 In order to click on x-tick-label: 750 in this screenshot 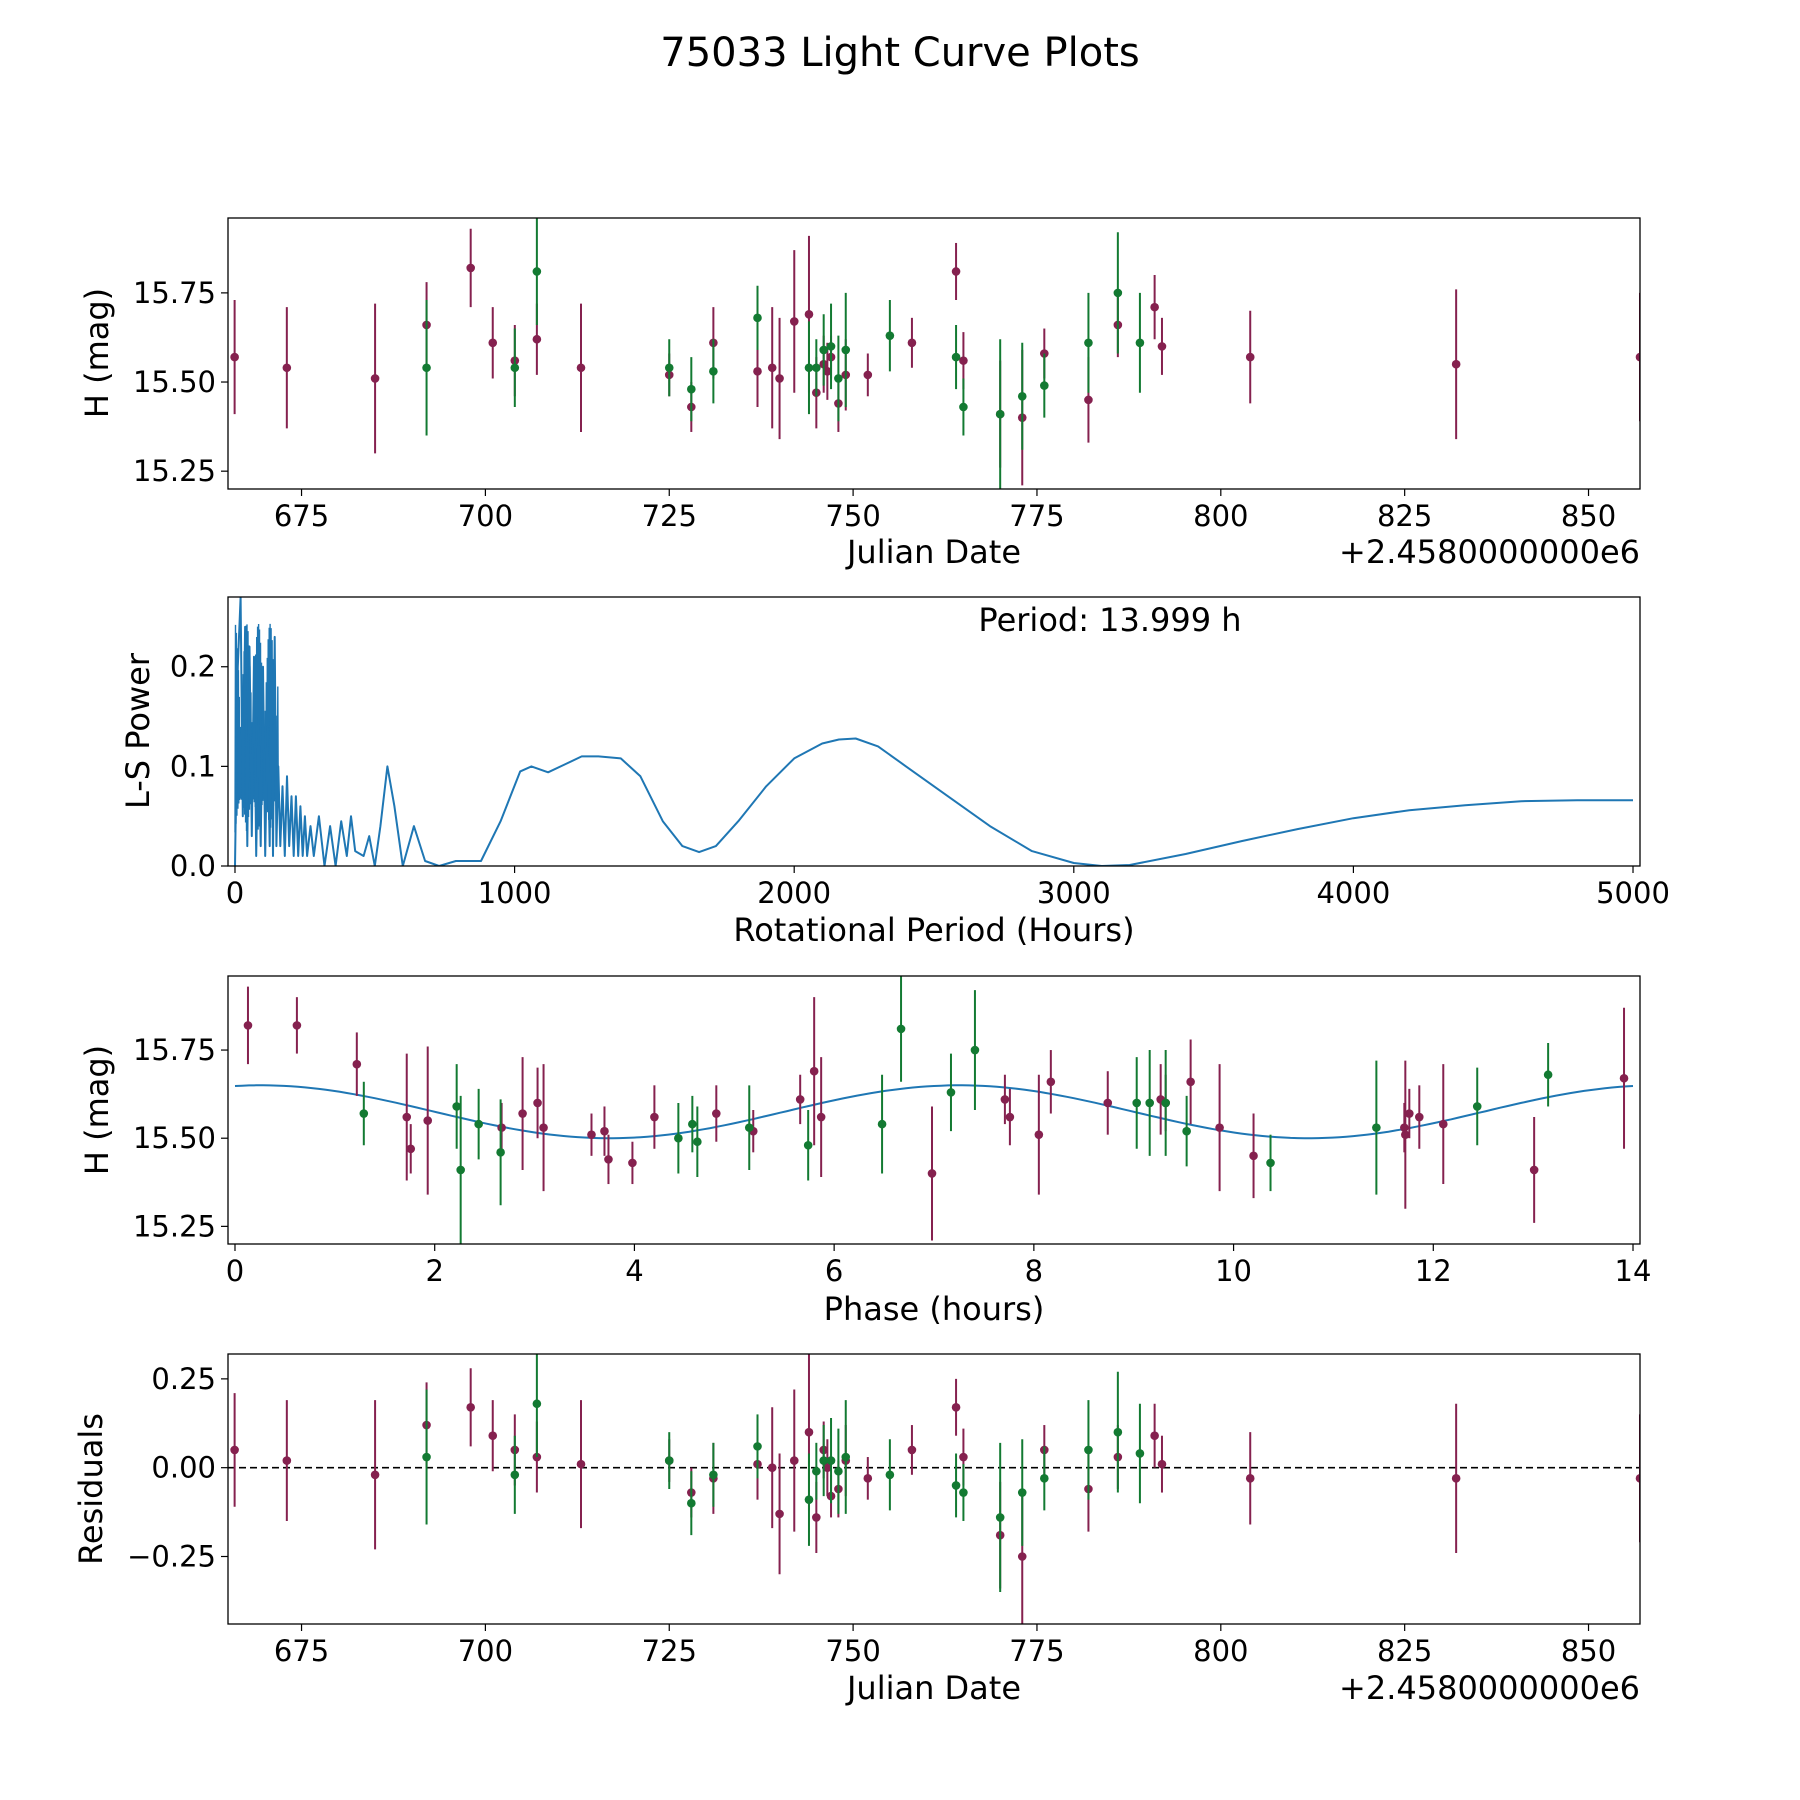, I will do `click(852, 516)`.